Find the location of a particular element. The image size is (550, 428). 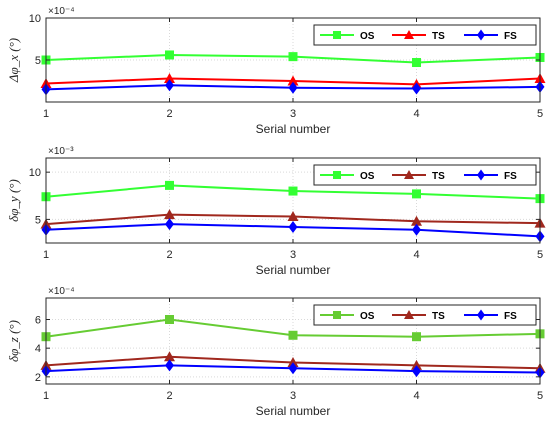

y-tick-label: 6 is located at coordinates (38, 321).